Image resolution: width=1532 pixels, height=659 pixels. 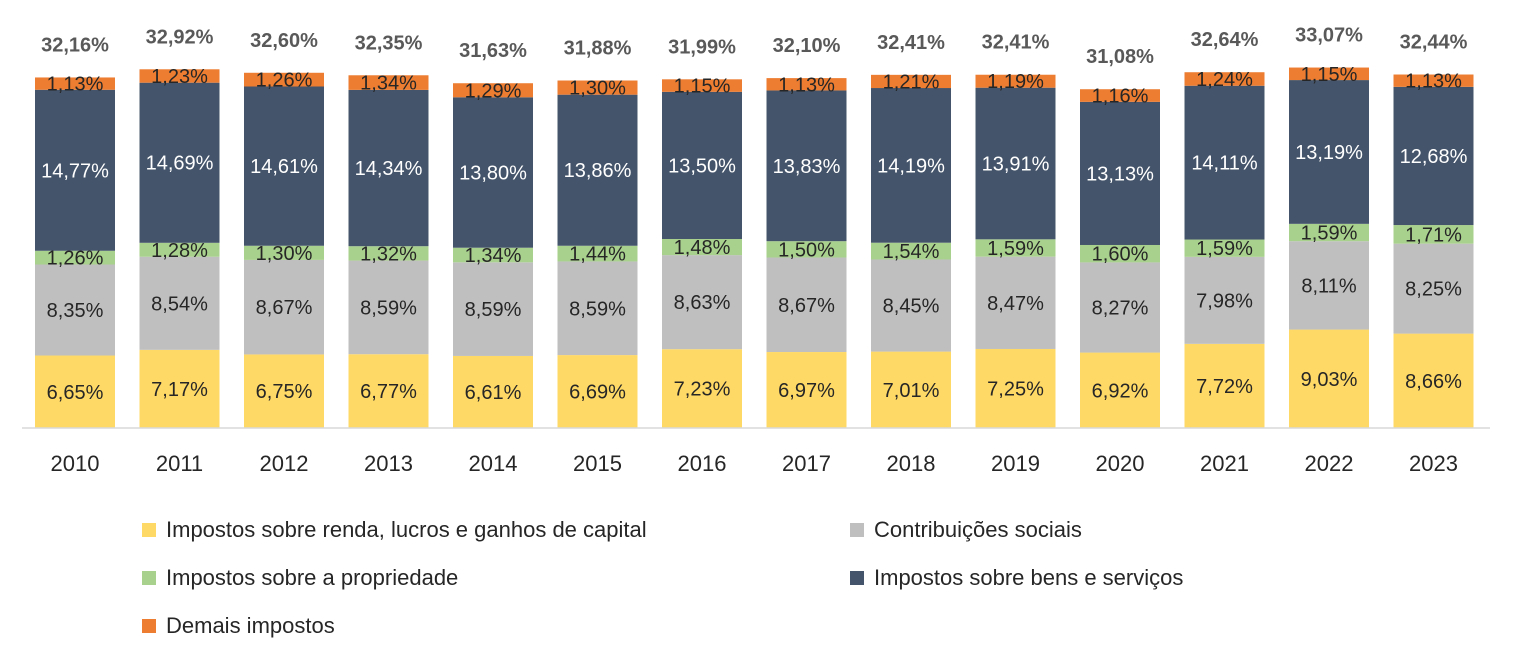 What do you see at coordinates (75, 311) in the screenshot?
I see `data-label-contribuicoes-sociais-2010: 8,35%` at bounding box center [75, 311].